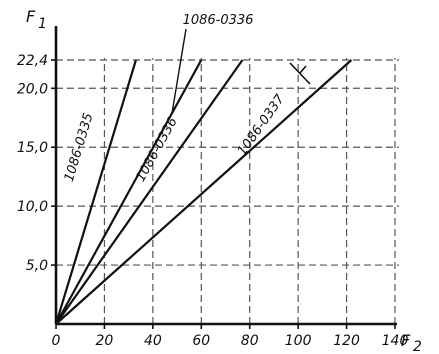  Describe the element at coordinates (262, 124) in the screenshot. I see `series-label: 1086-0337` at that location.